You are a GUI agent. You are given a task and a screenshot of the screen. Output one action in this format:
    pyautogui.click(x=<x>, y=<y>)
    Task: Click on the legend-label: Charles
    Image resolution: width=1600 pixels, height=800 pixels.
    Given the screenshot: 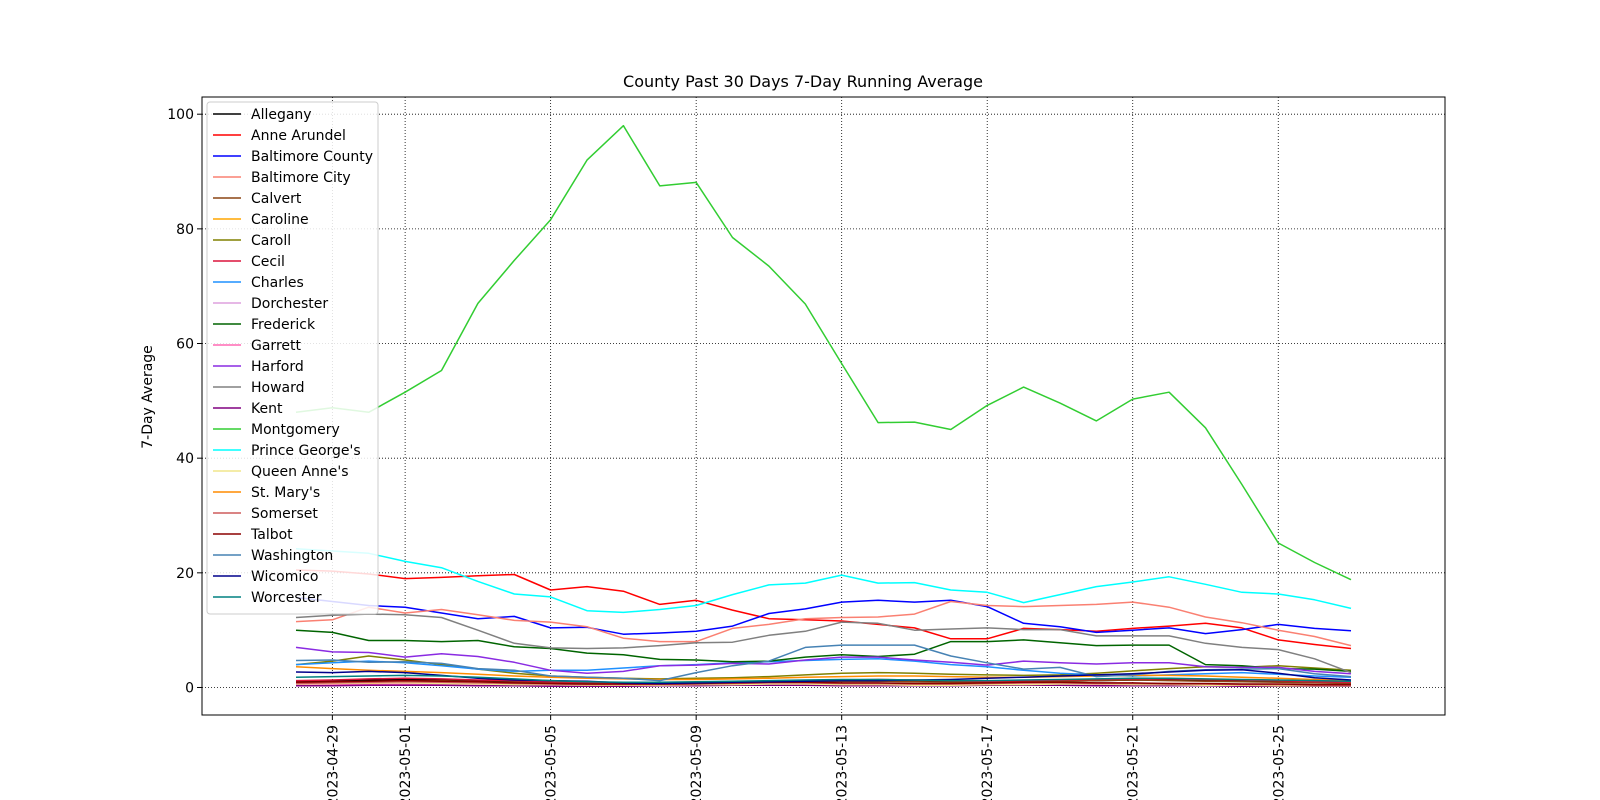 What is the action you would take?
    pyautogui.click(x=277, y=283)
    